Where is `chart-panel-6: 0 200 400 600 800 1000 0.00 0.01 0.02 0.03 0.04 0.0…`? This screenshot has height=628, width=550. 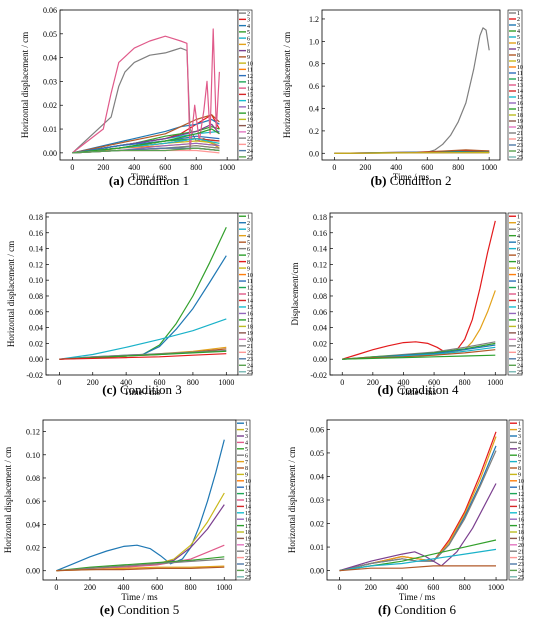
chart-panel-6: 0 200 400 600 800 1000 0.00 0.01 0.02 0.03 0.04 0.0… is located at coordinates (405, 518).